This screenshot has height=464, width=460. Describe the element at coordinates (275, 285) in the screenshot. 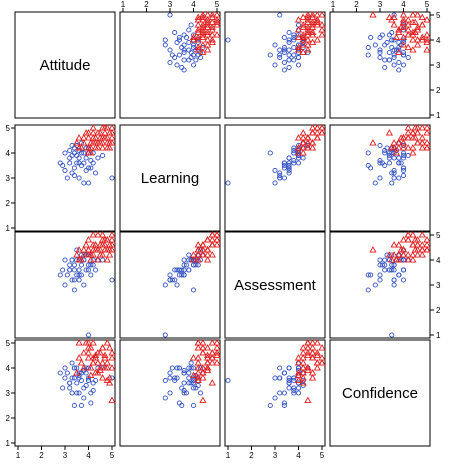

I see `variable-label: Assessment` at that location.